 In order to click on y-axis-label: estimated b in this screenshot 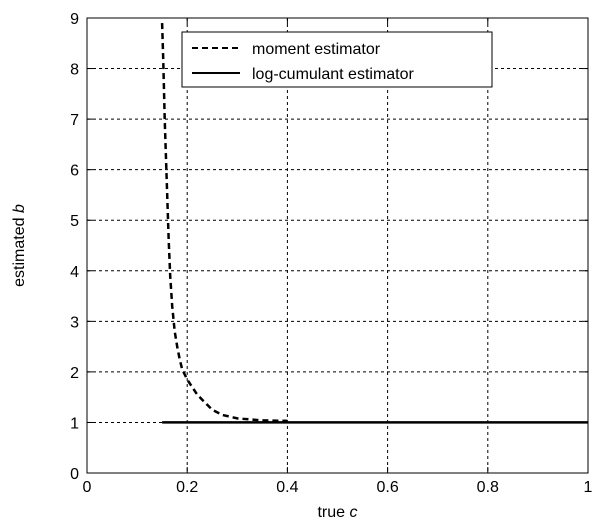, I will do `click(19, 245)`.